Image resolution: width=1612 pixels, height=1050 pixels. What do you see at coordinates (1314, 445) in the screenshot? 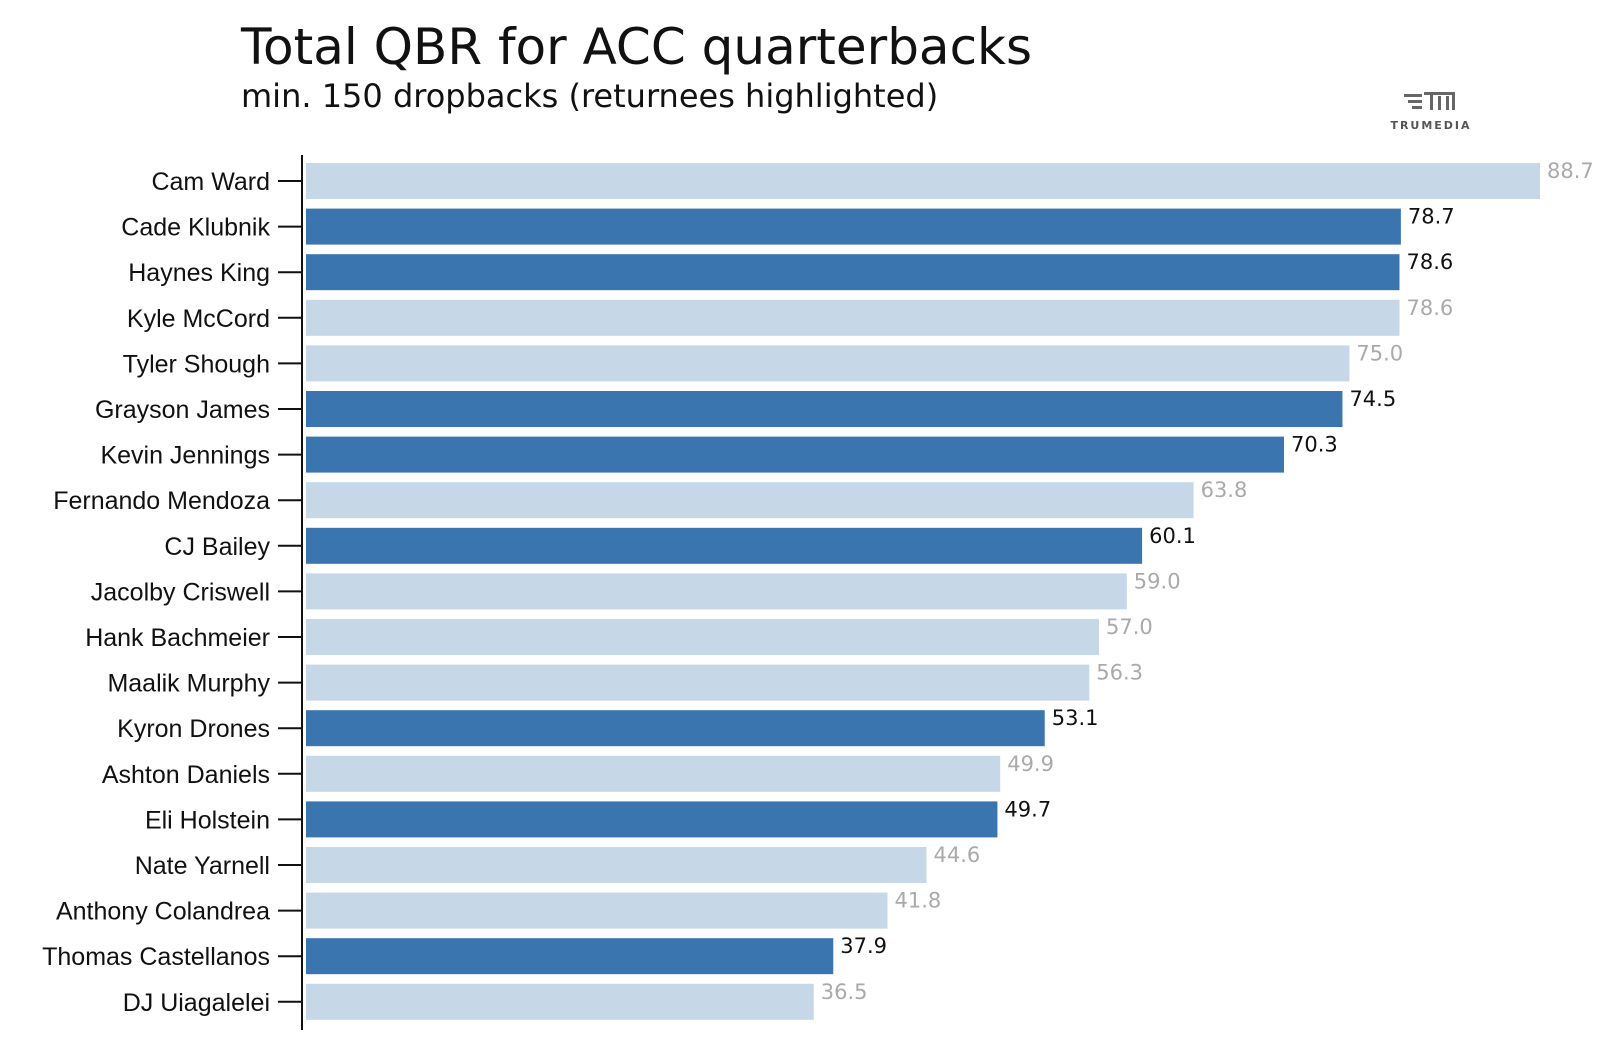
I see `value-label: 70.3` at bounding box center [1314, 445].